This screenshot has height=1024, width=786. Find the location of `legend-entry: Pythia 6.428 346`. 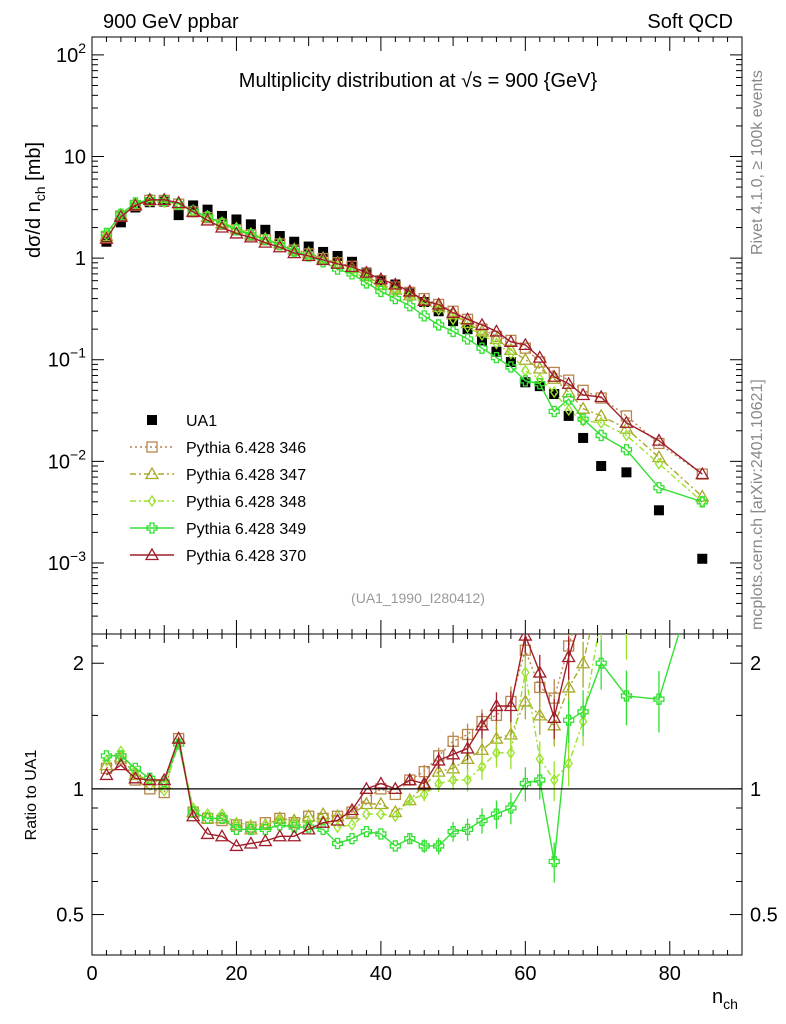

legend-entry: Pythia 6.428 346 is located at coordinates (218, 448).